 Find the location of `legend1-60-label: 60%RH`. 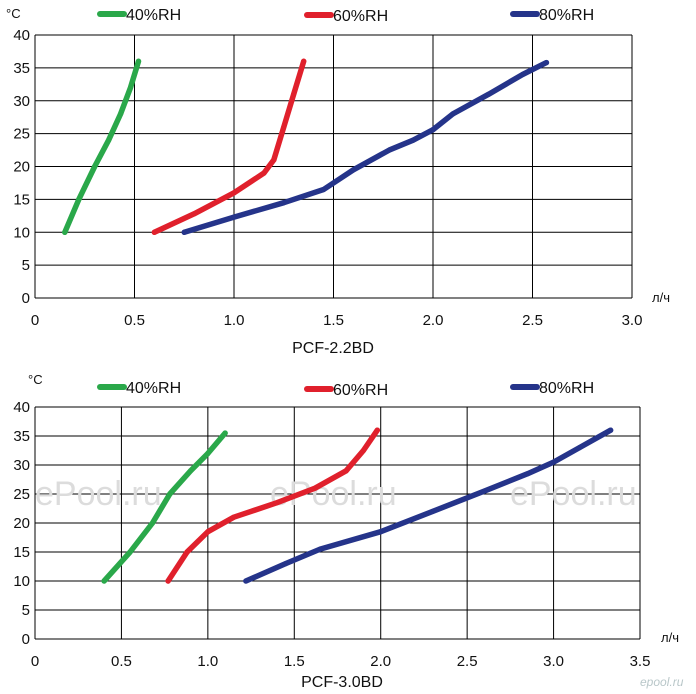

legend1-60-label: 60%RH is located at coordinates (360, 16).